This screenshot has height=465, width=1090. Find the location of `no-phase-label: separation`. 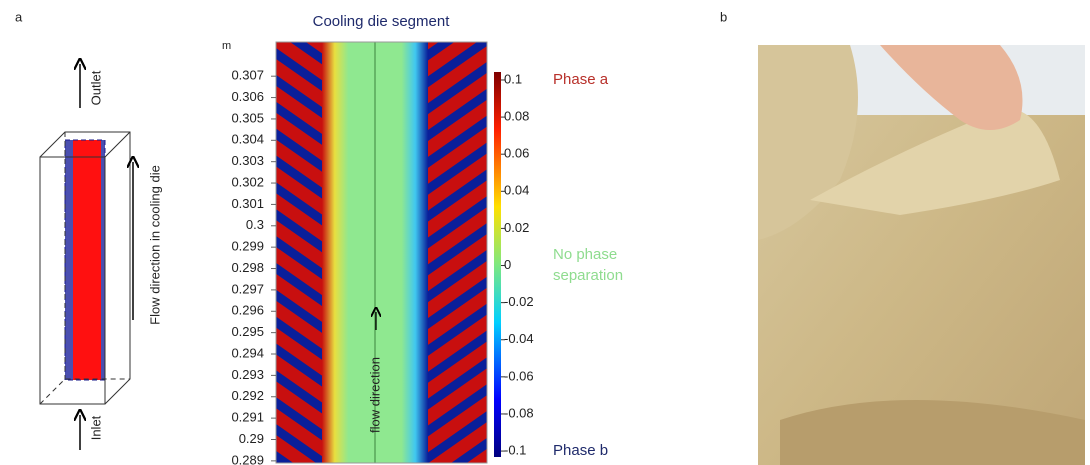

no-phase-label: separation is located at coordinates (588, 275).